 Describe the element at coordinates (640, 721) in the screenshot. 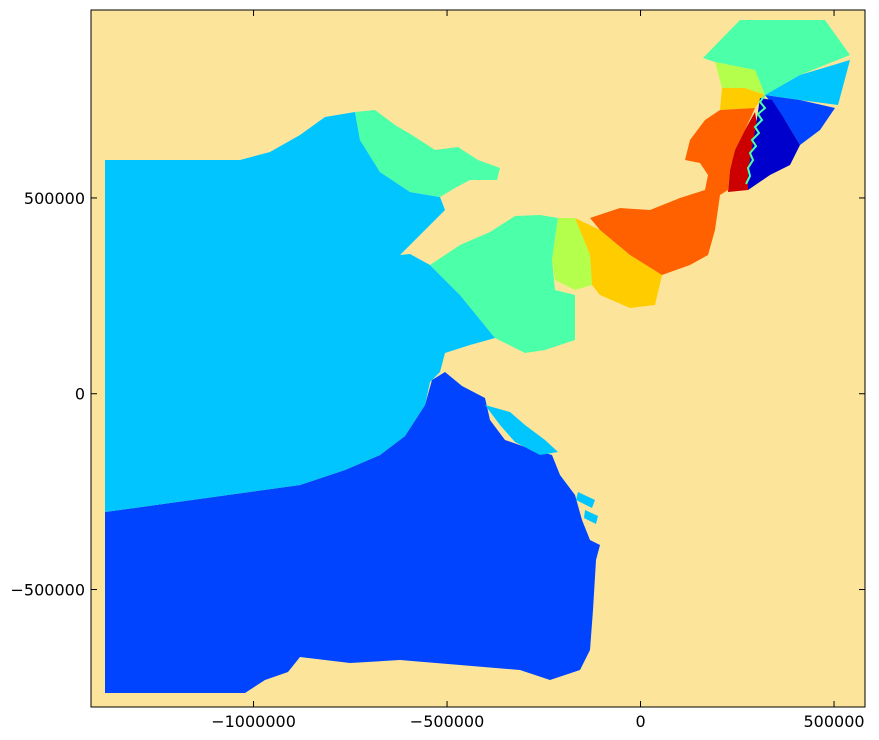

I see `x-tick-label: 0` at that location.